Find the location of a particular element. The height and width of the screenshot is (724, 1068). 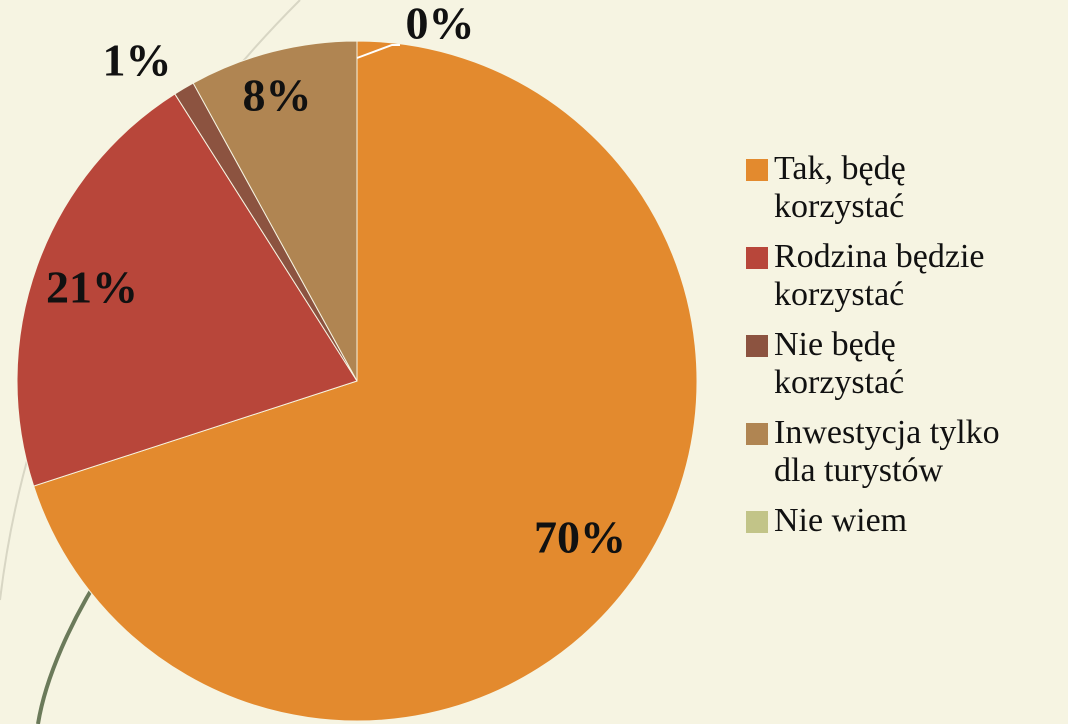

pie-slice is located at coordinates (275, 211).